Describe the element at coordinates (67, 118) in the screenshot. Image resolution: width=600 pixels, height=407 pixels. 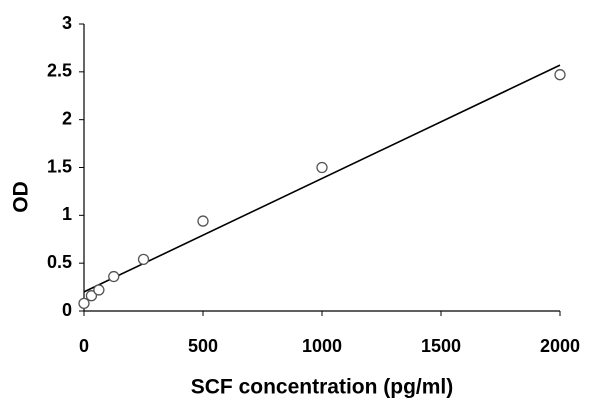
I see `y-tick-label: 2` at that location.